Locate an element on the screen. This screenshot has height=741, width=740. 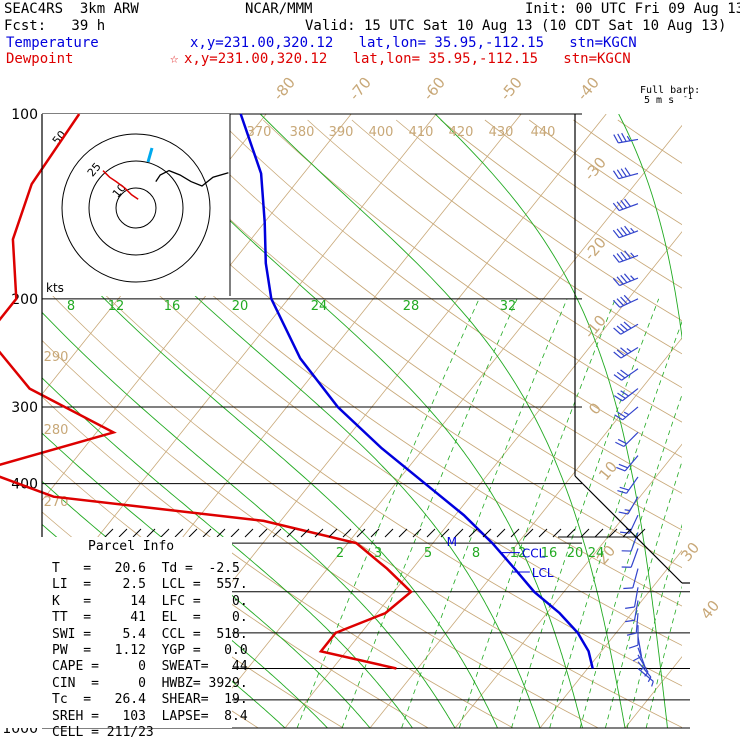
theta-label: 380 is located at coordinates (302, 132).